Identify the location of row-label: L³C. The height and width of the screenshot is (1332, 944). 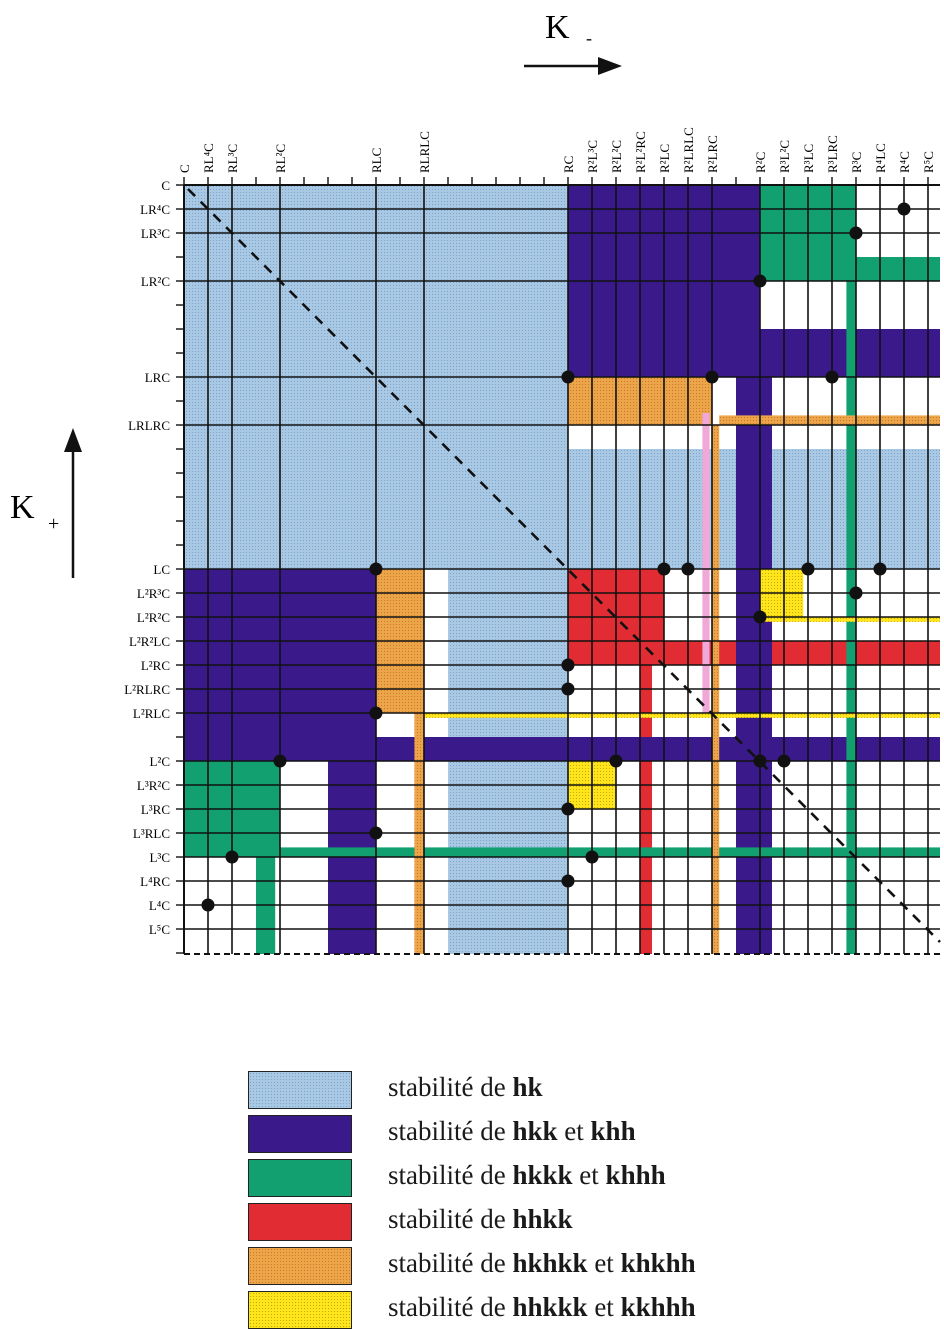
(159, 857).